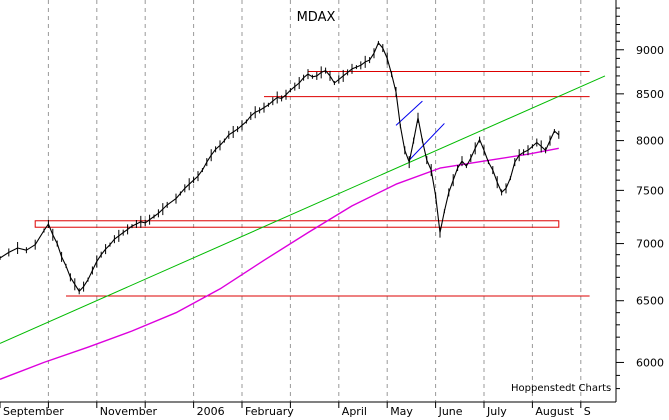 The height and width of the screenshot is (420, 669). Describe the element at coordinates (269, 411) in the screenshot. I see `x-tick-label: February` at that location.